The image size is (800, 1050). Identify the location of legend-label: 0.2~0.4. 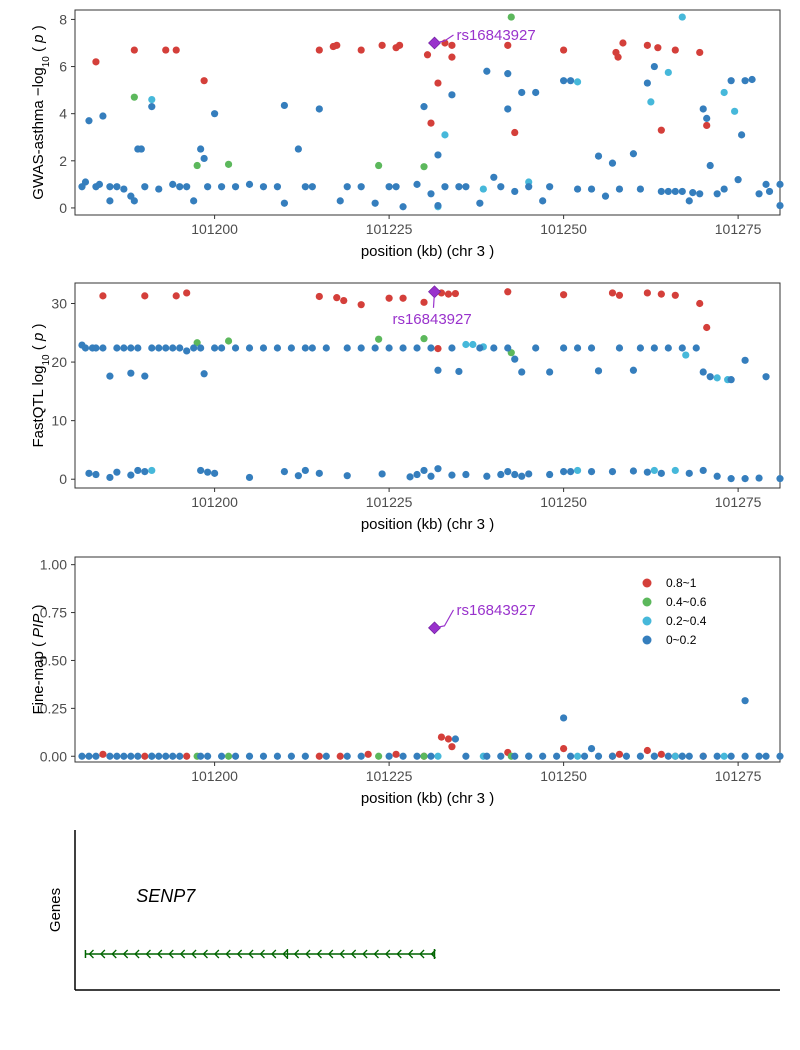
(686, 621).